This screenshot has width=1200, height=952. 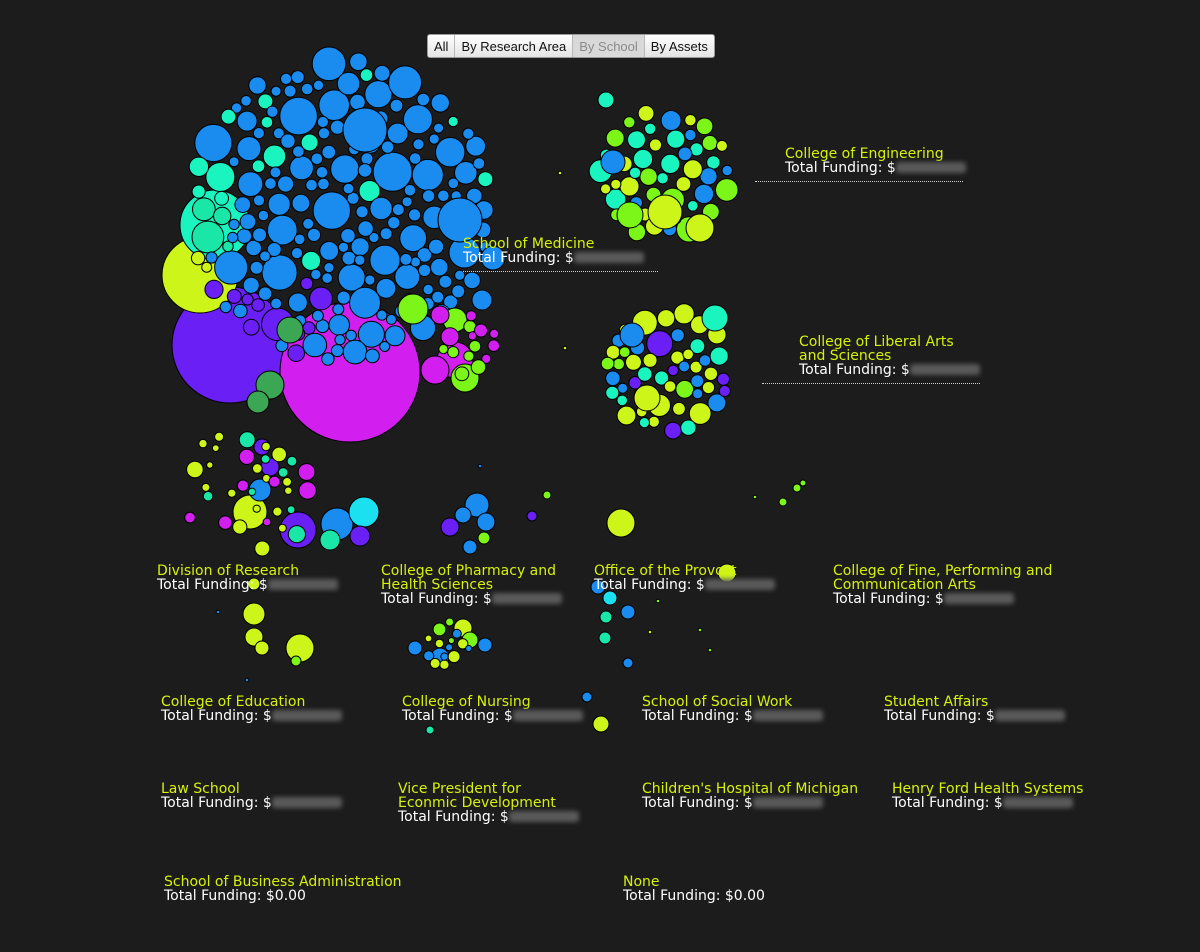 What do you see at coordinates (679, 46) in the screenshot?
I see `by-assets-button: By Assets` at bounding box center [679, 46].